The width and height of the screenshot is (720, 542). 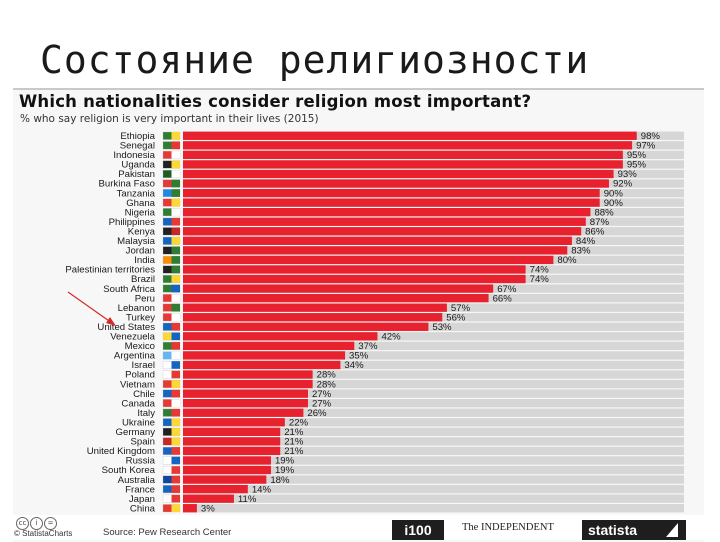 What do you see at coordinates (294, 451) in the screenshot?
I see `value-label: 21%` at bounding box center [294, 451].